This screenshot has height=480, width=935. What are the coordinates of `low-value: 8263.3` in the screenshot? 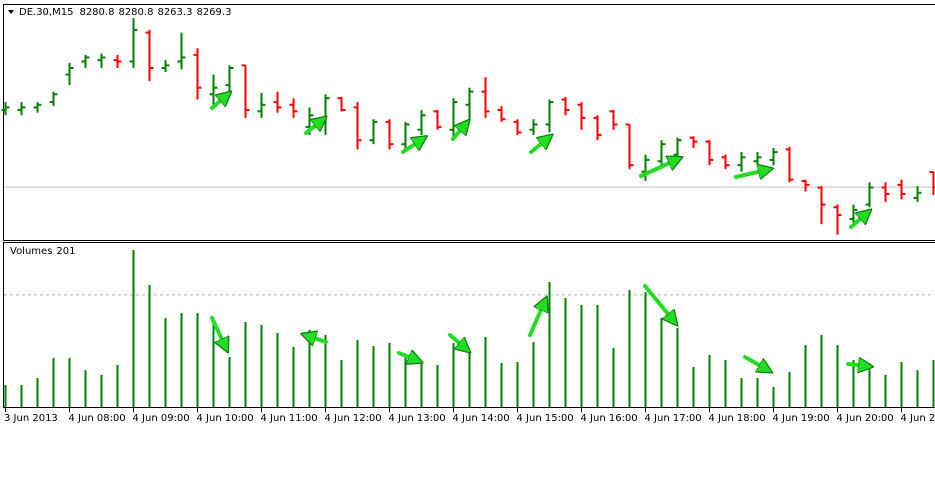 It's located at (174, 12).